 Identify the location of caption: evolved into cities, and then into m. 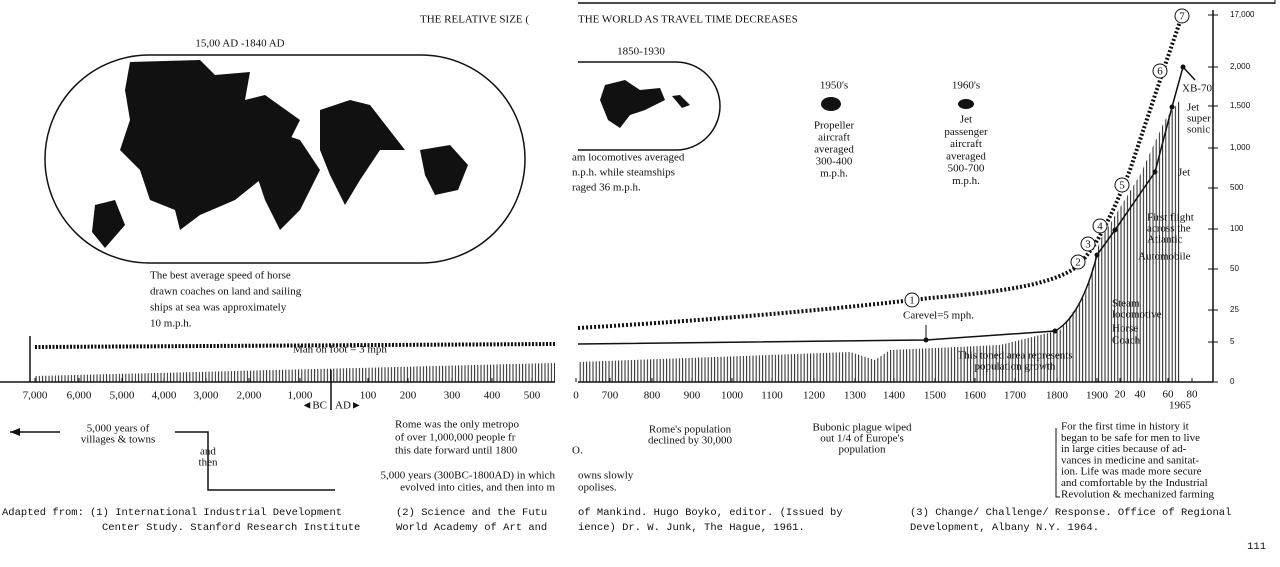
(477, 488).